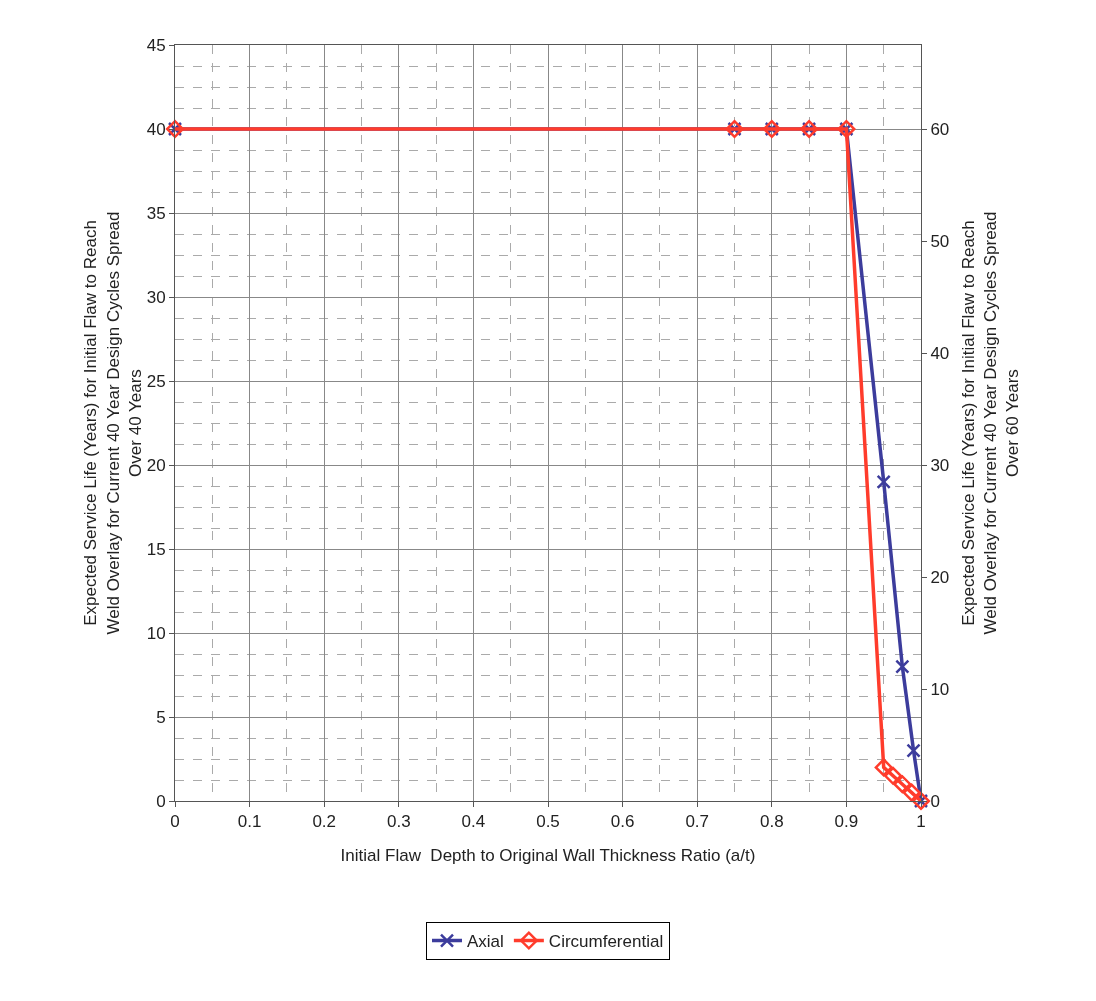  Describe the element at coordinates (940, 129) in the screenshot. I see `y2-tick-label: 60` at that location.